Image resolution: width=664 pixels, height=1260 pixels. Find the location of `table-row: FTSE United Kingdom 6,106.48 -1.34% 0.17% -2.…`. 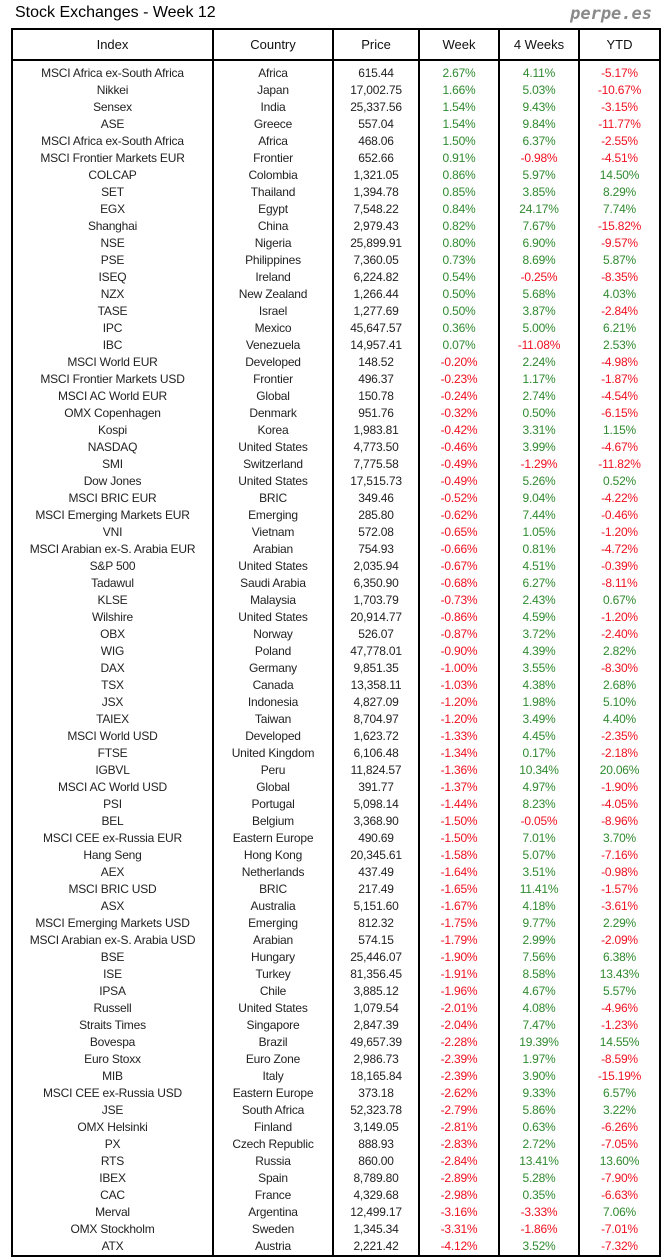

table-row: FTSE United Kingdom 6,106.48 -1.34% 0.17% -2.… is located at coordinates (336, 753).